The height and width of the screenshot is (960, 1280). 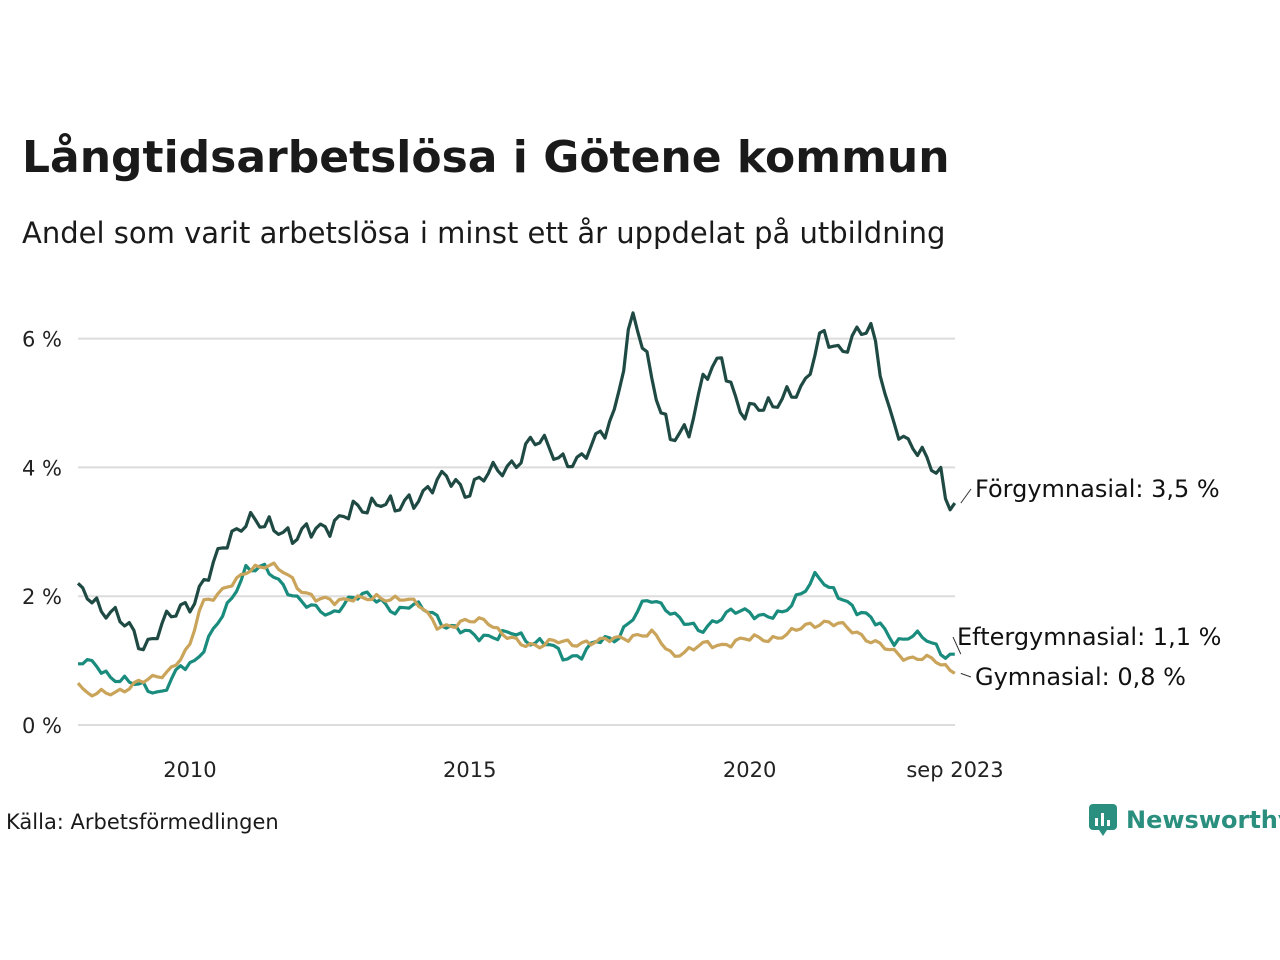 What do you see at coordinates (42, 340) in the screenshot?
I see `y-tick-label-3: 6 %` at bounding box center [42, 340].